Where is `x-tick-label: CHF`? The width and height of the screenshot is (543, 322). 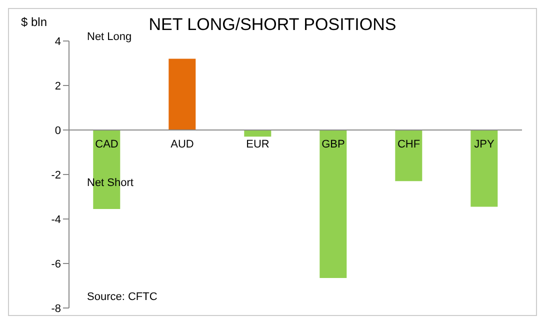
x-tick-label: CHF is located at coordinates (408, 144).